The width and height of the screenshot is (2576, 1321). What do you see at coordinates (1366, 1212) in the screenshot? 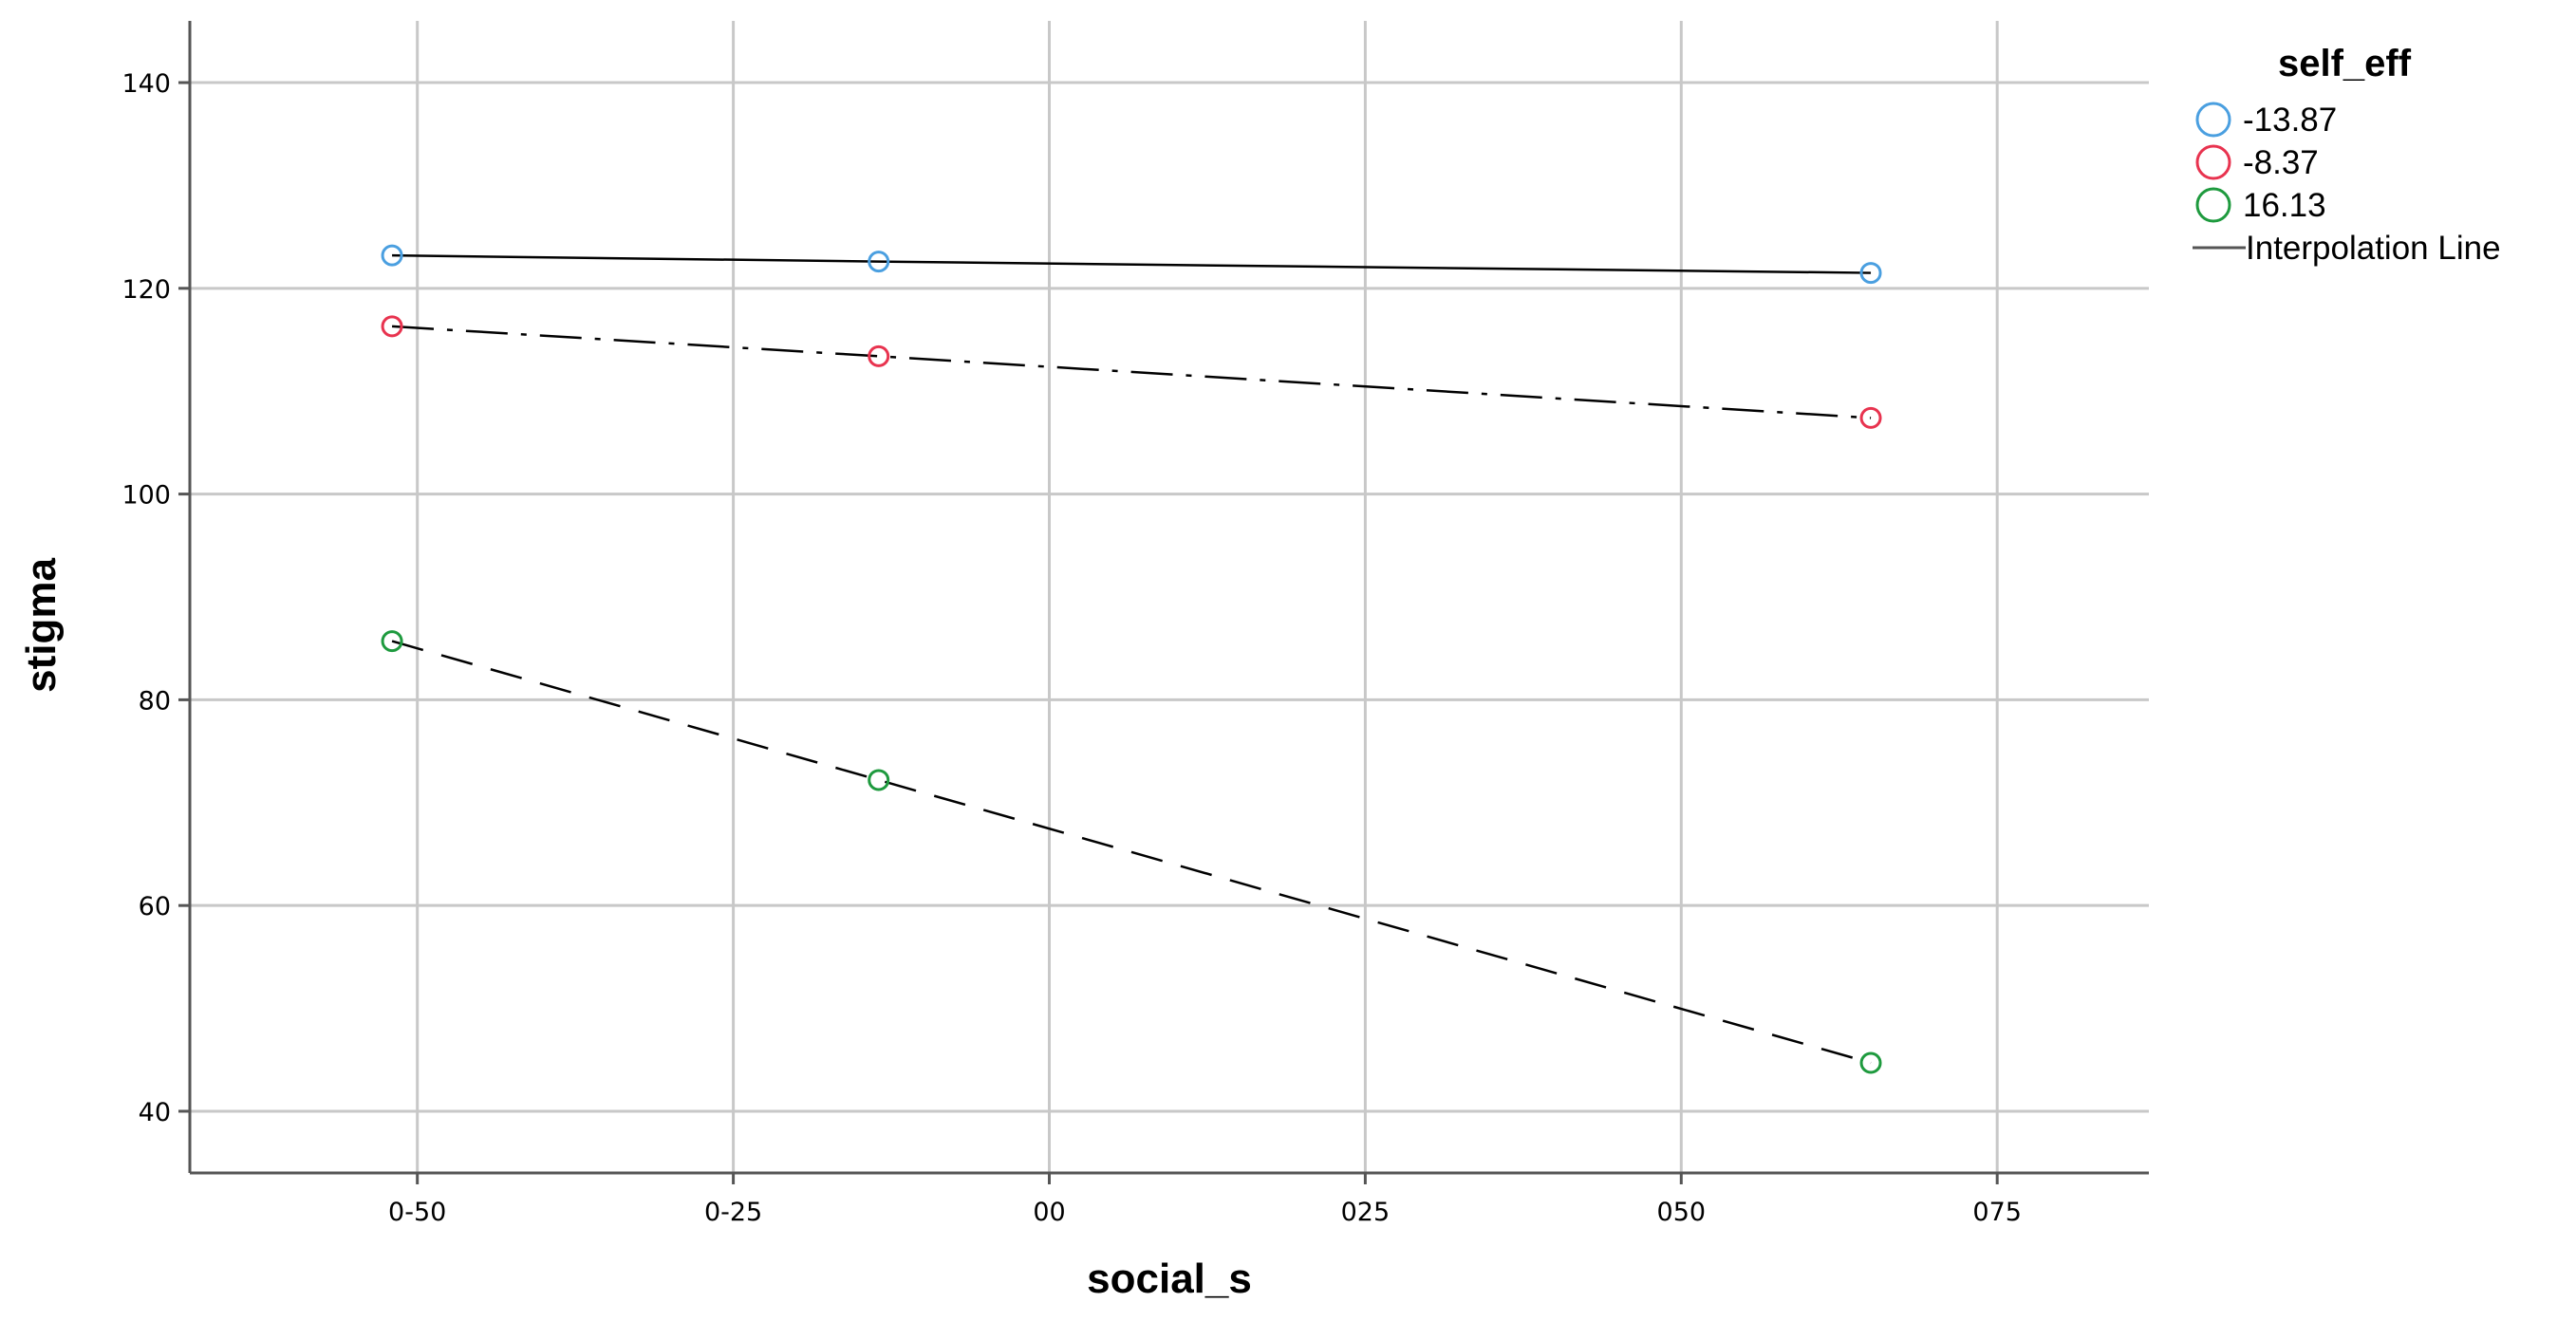
I see `x-tick-label: 025` at bounding box center [1366, 1212].